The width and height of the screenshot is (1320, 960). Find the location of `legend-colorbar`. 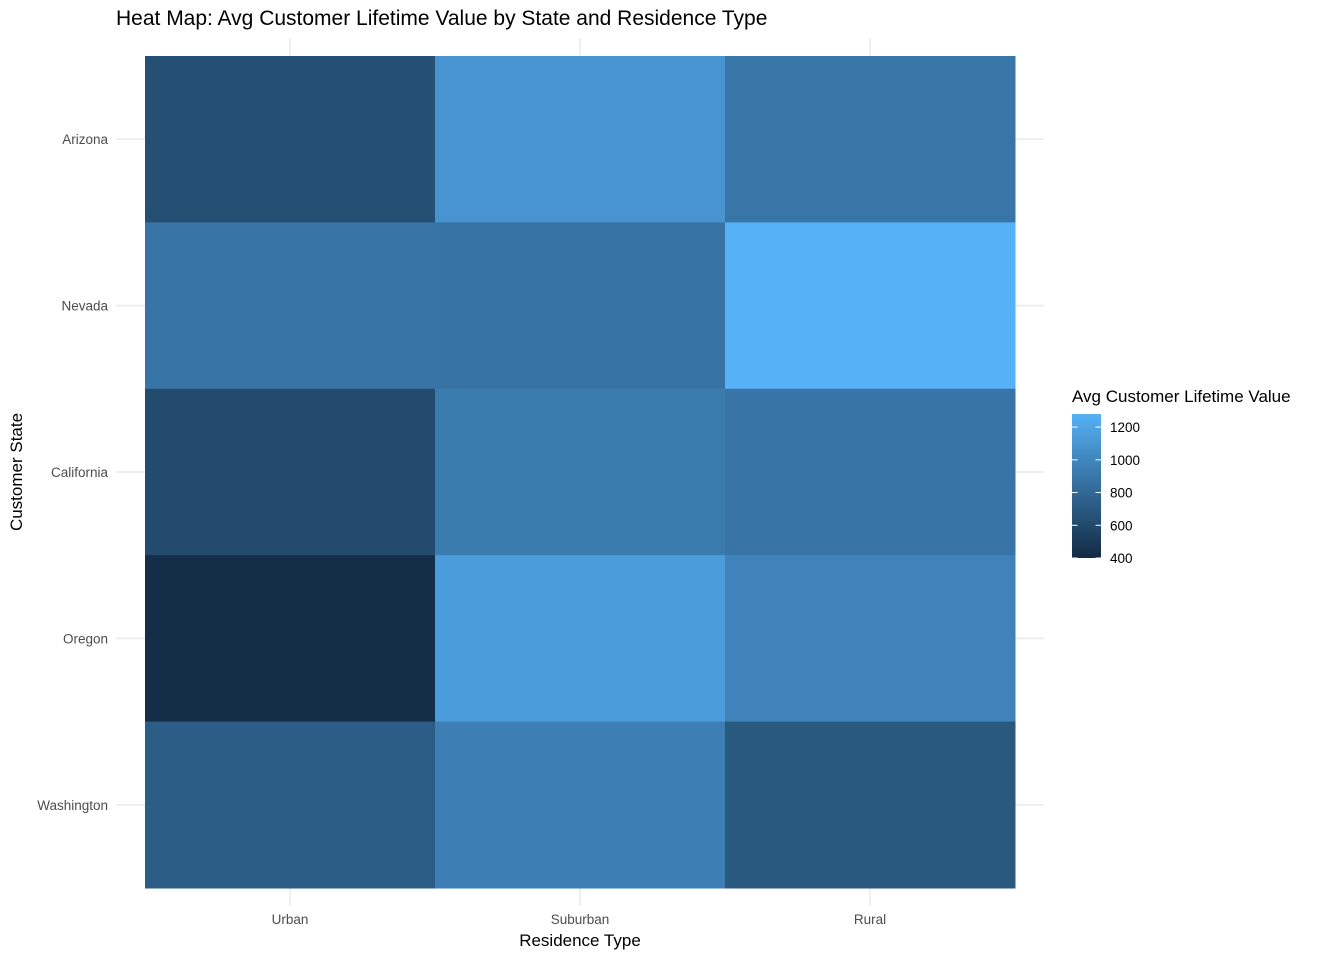

legend-colorbar is located at coordinates (1086, 486).